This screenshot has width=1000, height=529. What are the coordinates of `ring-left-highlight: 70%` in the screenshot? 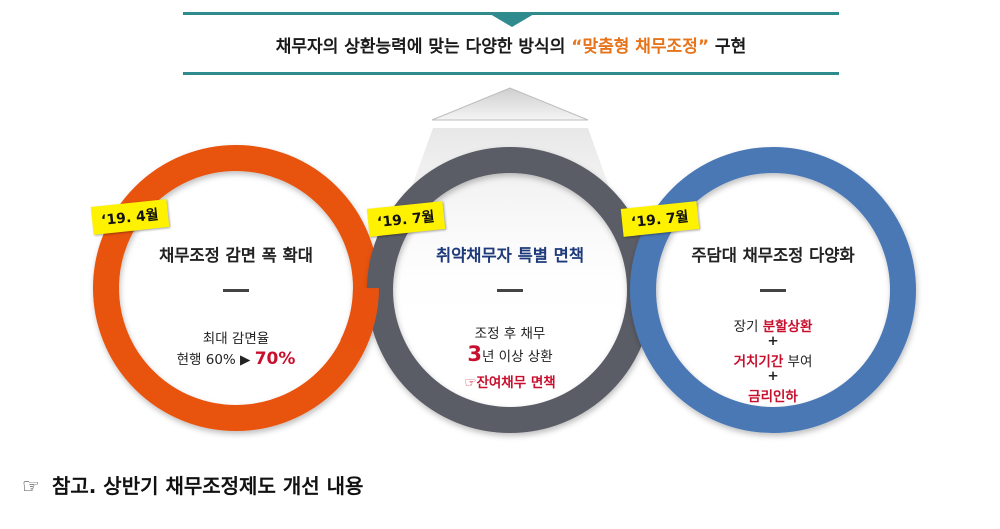 It's located at (275, 359).